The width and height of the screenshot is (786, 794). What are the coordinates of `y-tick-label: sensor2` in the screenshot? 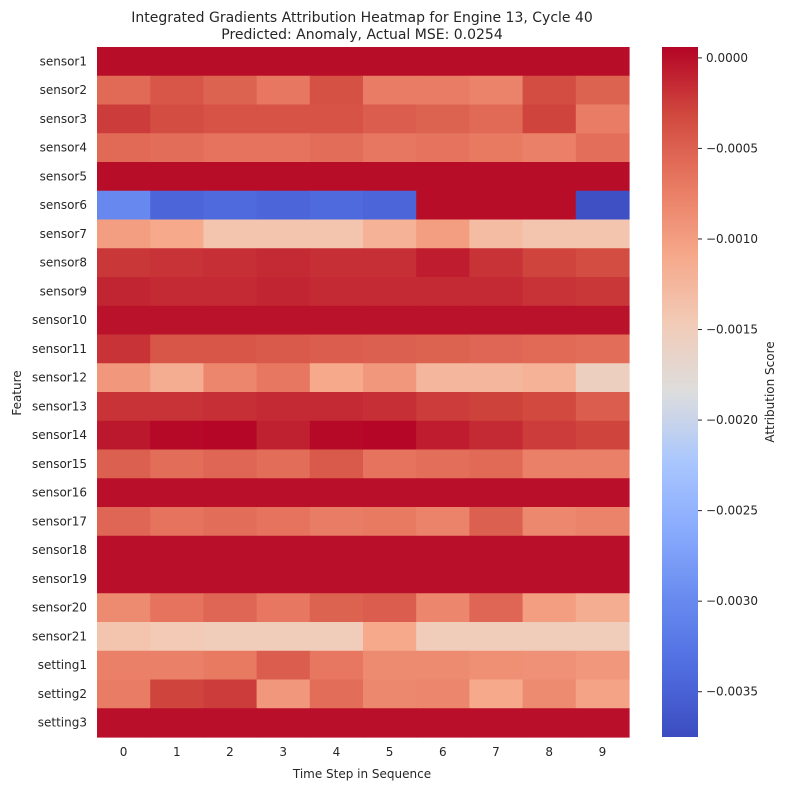 It's located at (63, 90).